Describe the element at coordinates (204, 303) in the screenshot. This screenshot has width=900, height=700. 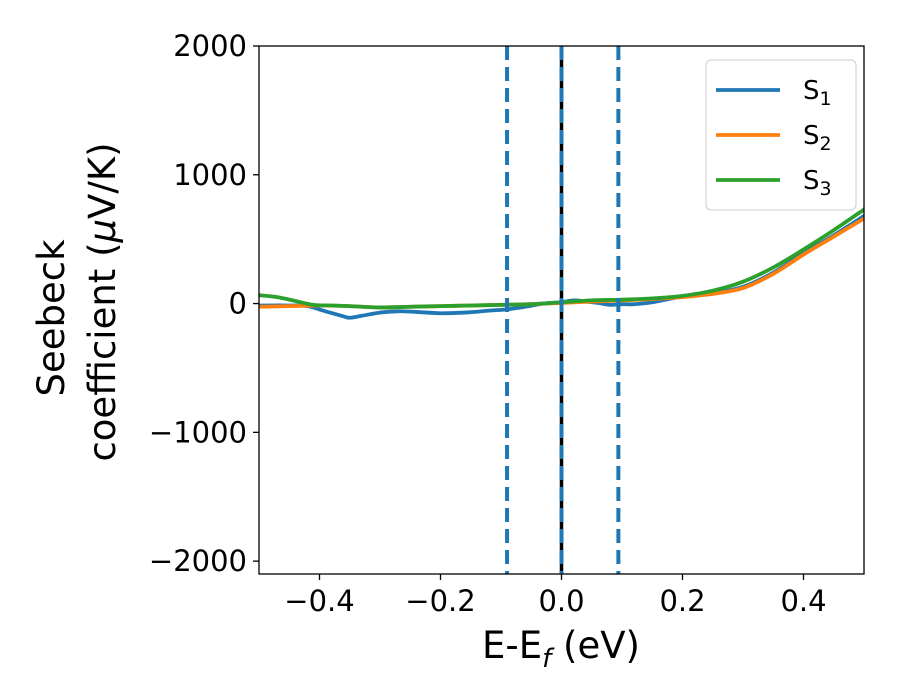
I see `y-axis: −2000 −1000 0 1000 2000` at that location.